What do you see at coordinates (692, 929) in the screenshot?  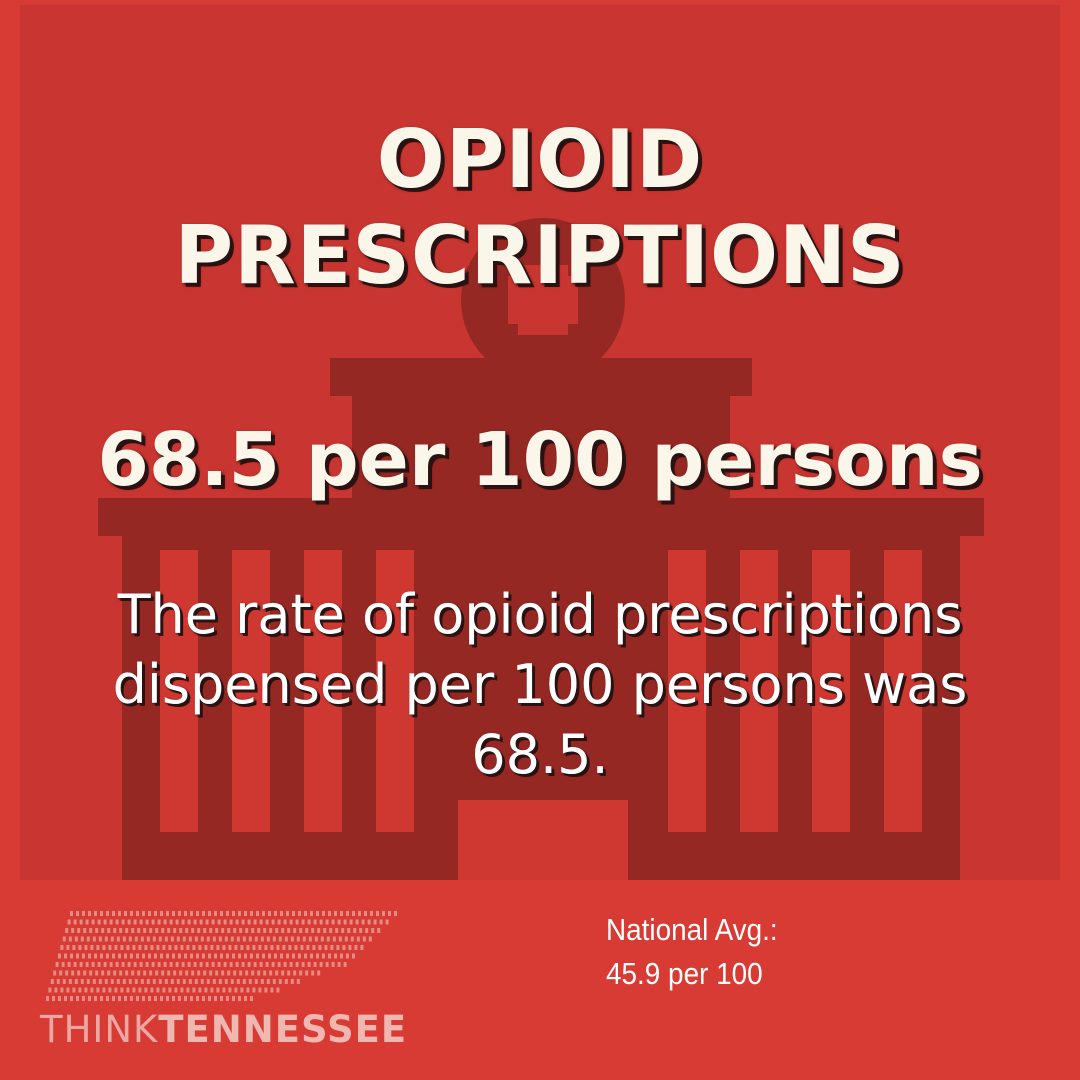 I see `national-average-label: National Avg.:` at bounding box center [692, 929].